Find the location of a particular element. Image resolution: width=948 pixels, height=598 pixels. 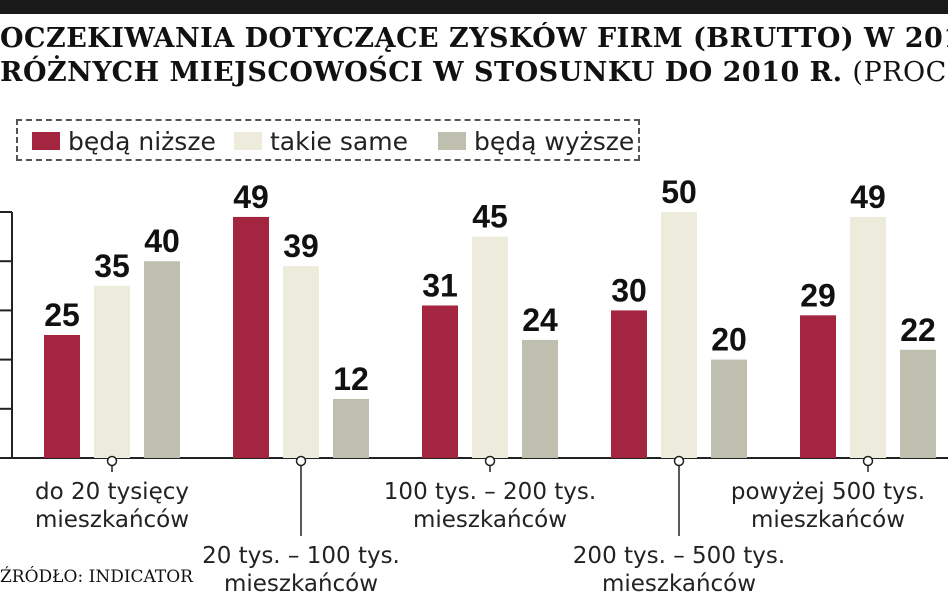

category-label: 200 tys. – 500 tys. mieszkańców is located at coordinates (679, 570).